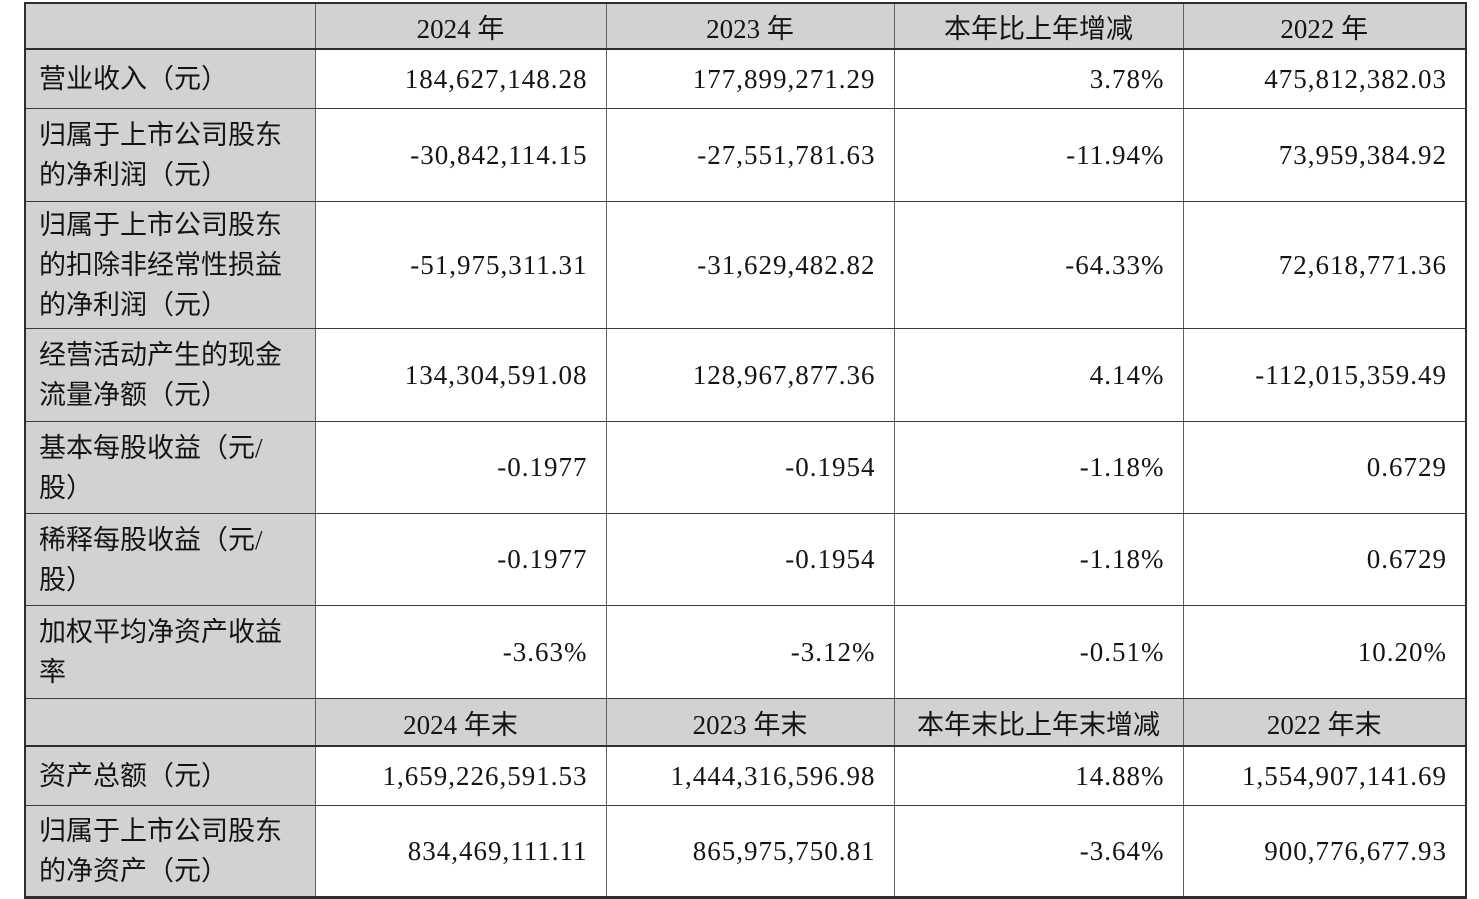  Describe the element at coordinates (170, 851) in the screenshot. I see `row-label: 归属于上市公司股东 的净资产（元）` at that location.